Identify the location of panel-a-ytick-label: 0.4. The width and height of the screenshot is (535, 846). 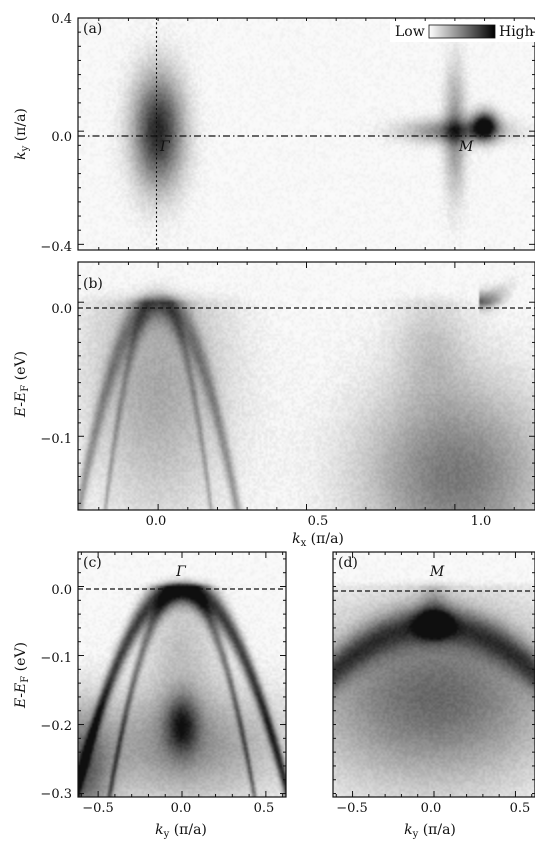
(61, 19).